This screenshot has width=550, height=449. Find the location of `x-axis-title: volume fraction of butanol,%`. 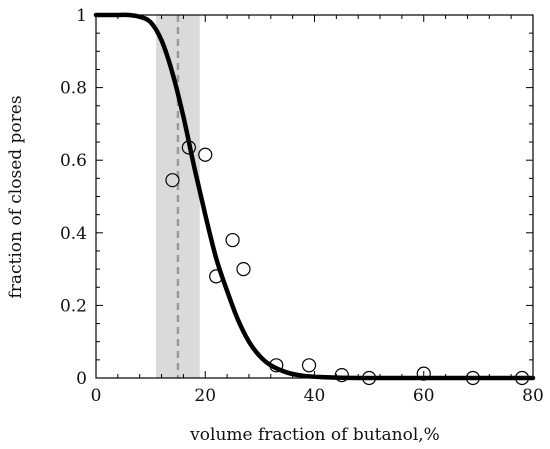

x-axis-title: volume fraction of butanol,% is located at coordinates (314, 435).